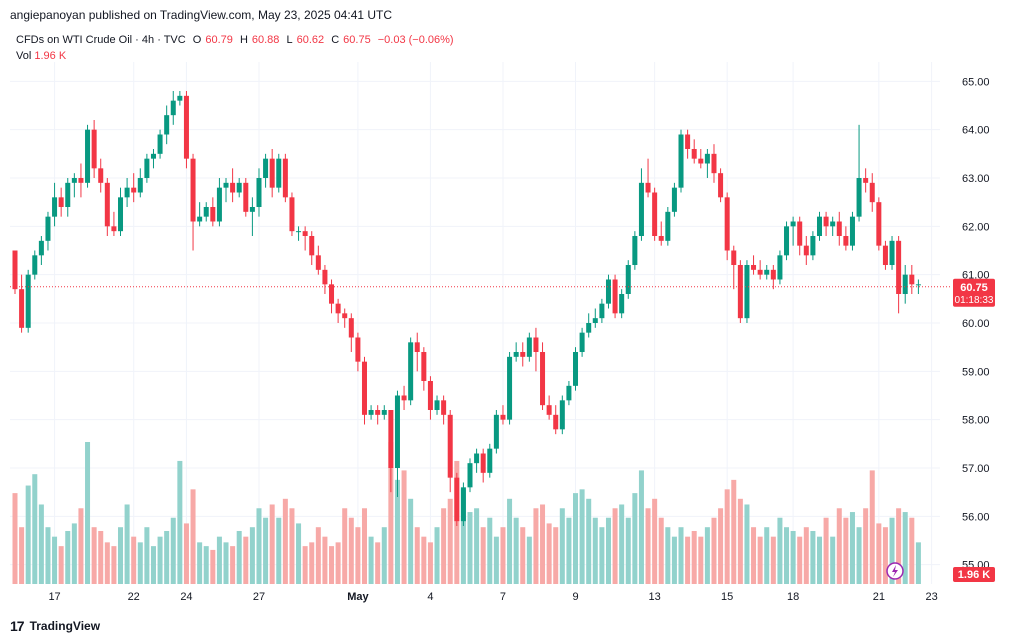 The image size is (1024, 642). I want to click on x-tick-label: 22, so click(134, 597).